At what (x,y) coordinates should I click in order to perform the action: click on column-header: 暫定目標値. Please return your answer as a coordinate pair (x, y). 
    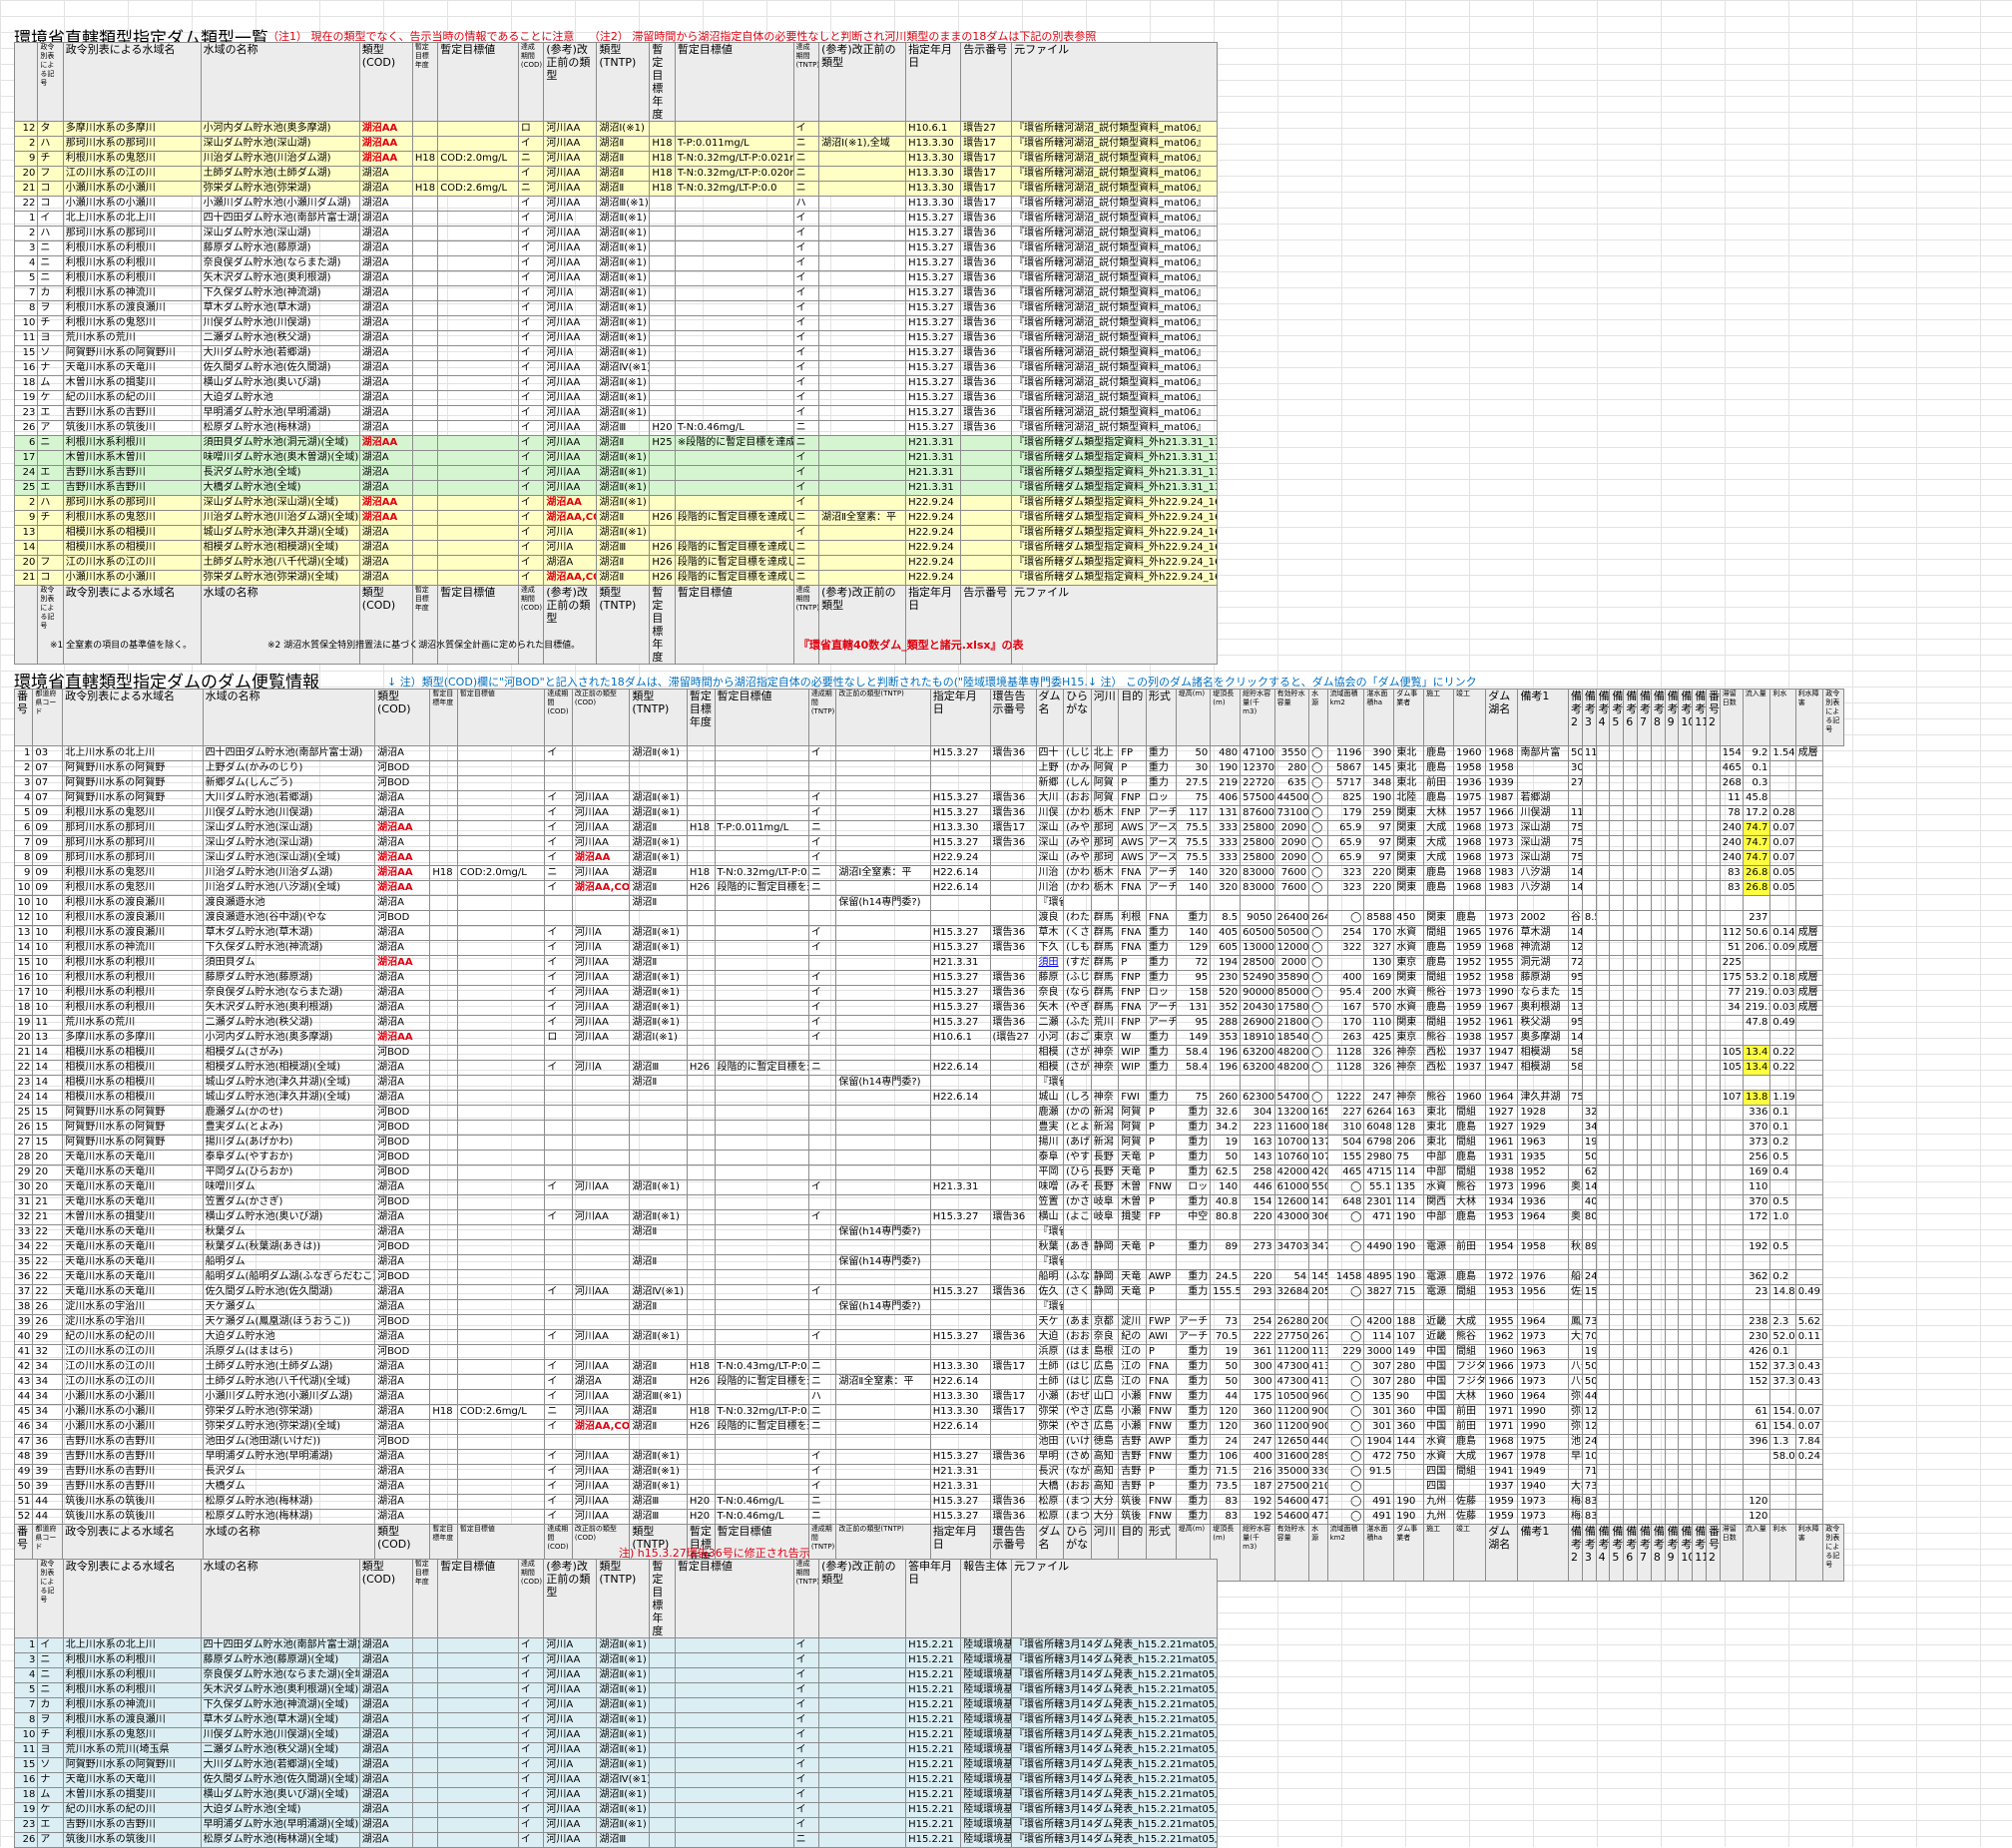
    Looking at the image, I should click on (734, 82).